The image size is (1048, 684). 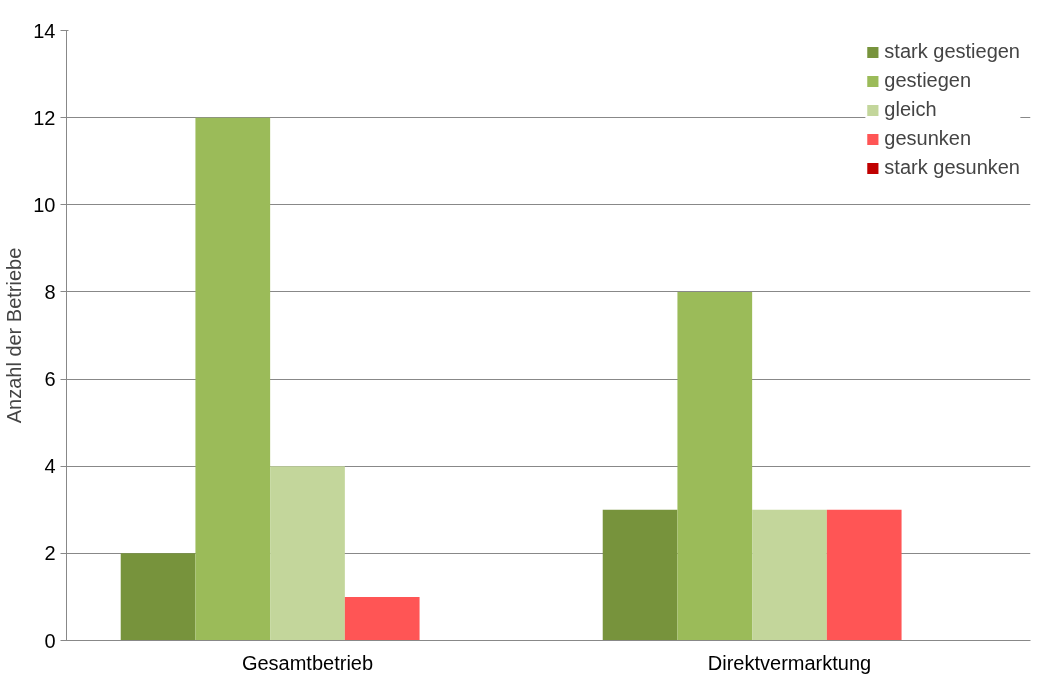 I want to click on y-tick-label: 12, so click(x=44, y=117).